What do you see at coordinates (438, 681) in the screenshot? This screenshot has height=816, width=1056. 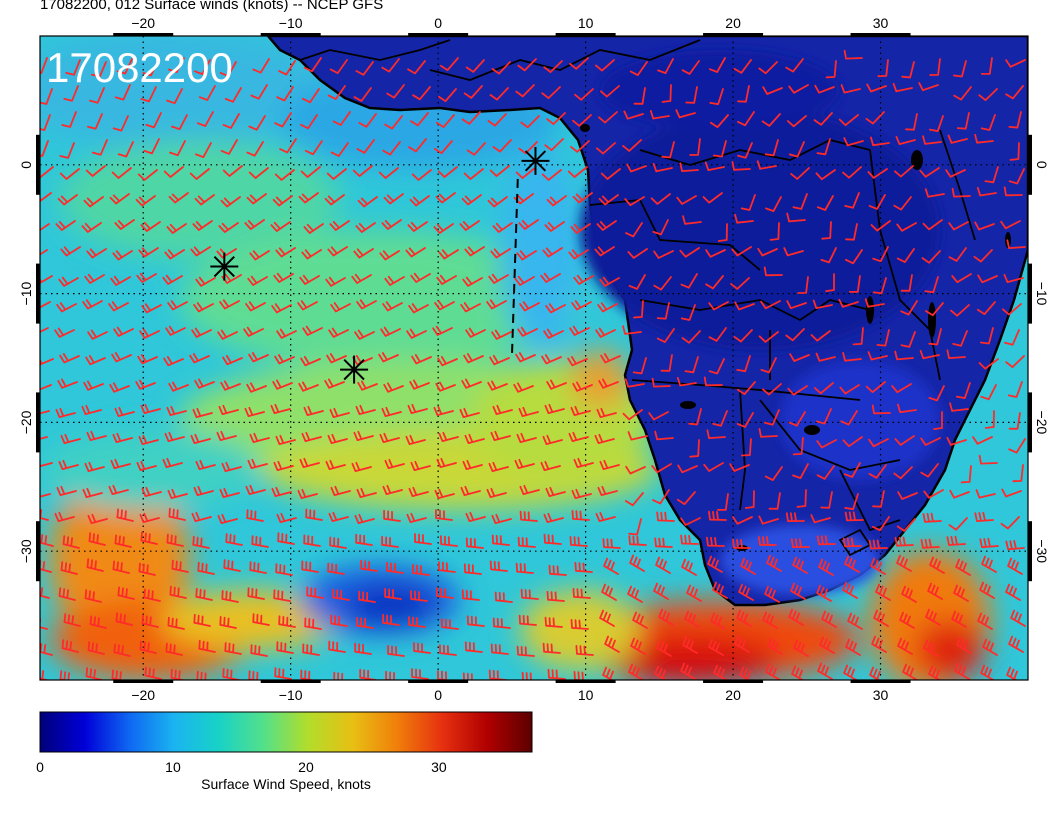 I see `frame-tick-bottom` at bounding box center [438, 681].